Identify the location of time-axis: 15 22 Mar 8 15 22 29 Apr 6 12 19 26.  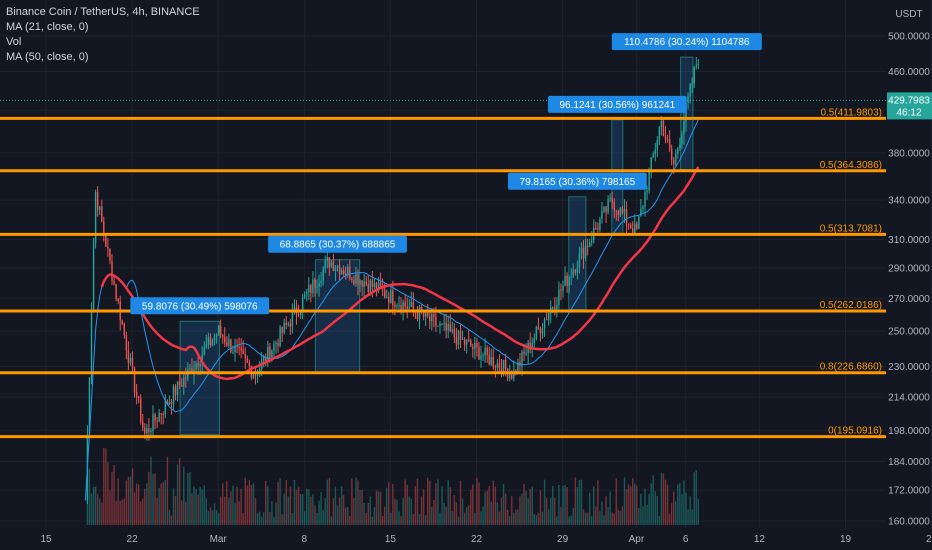
(486, 539).